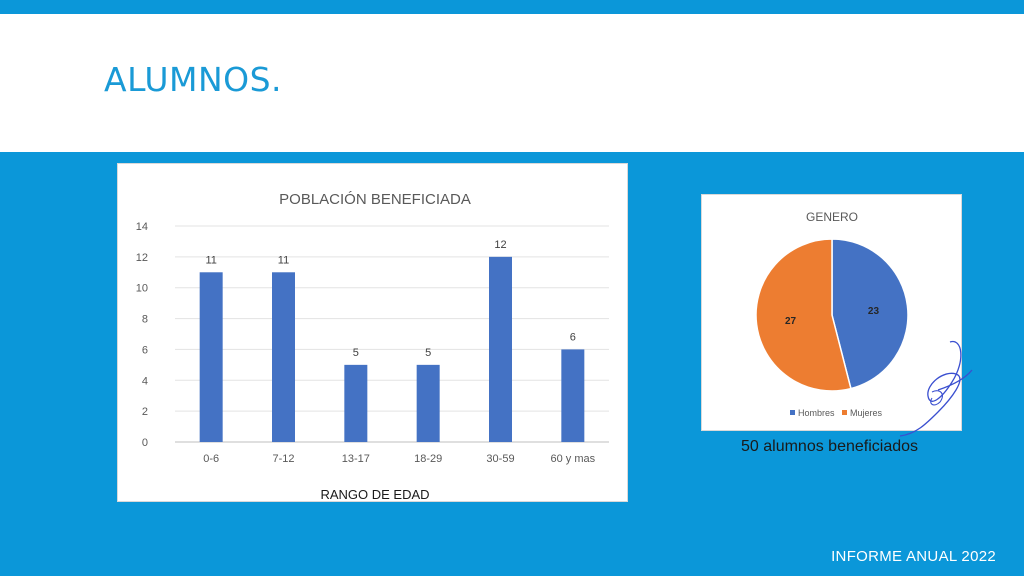  I want to click on signature-scribble, so click(936, 389).